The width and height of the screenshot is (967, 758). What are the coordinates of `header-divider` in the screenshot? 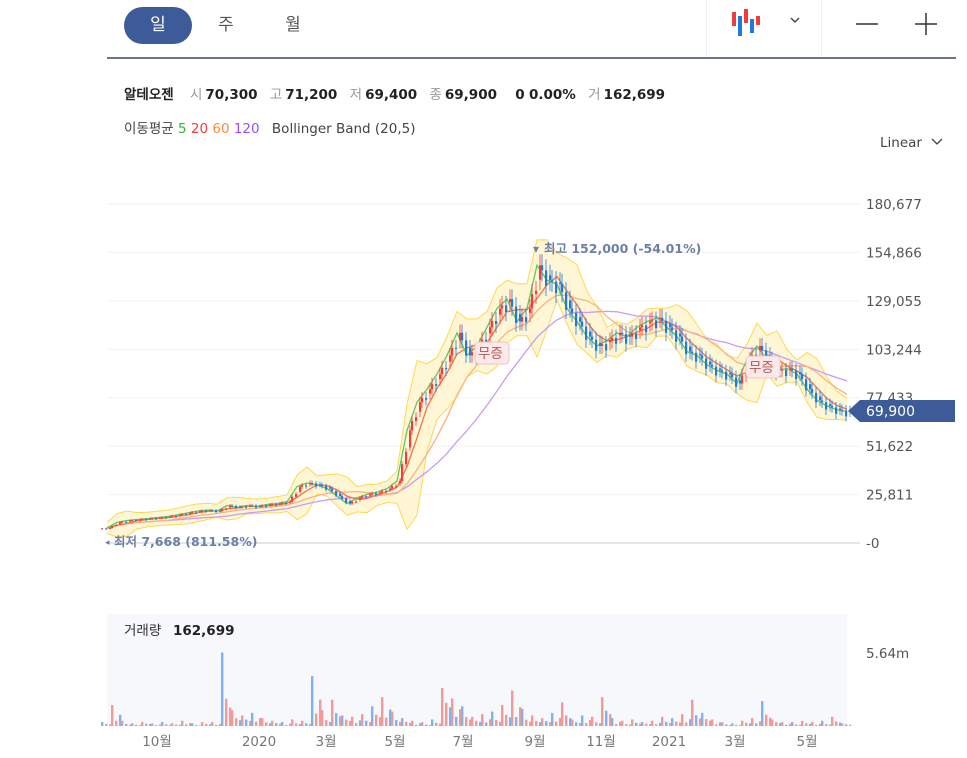 It's located at (531, 58).